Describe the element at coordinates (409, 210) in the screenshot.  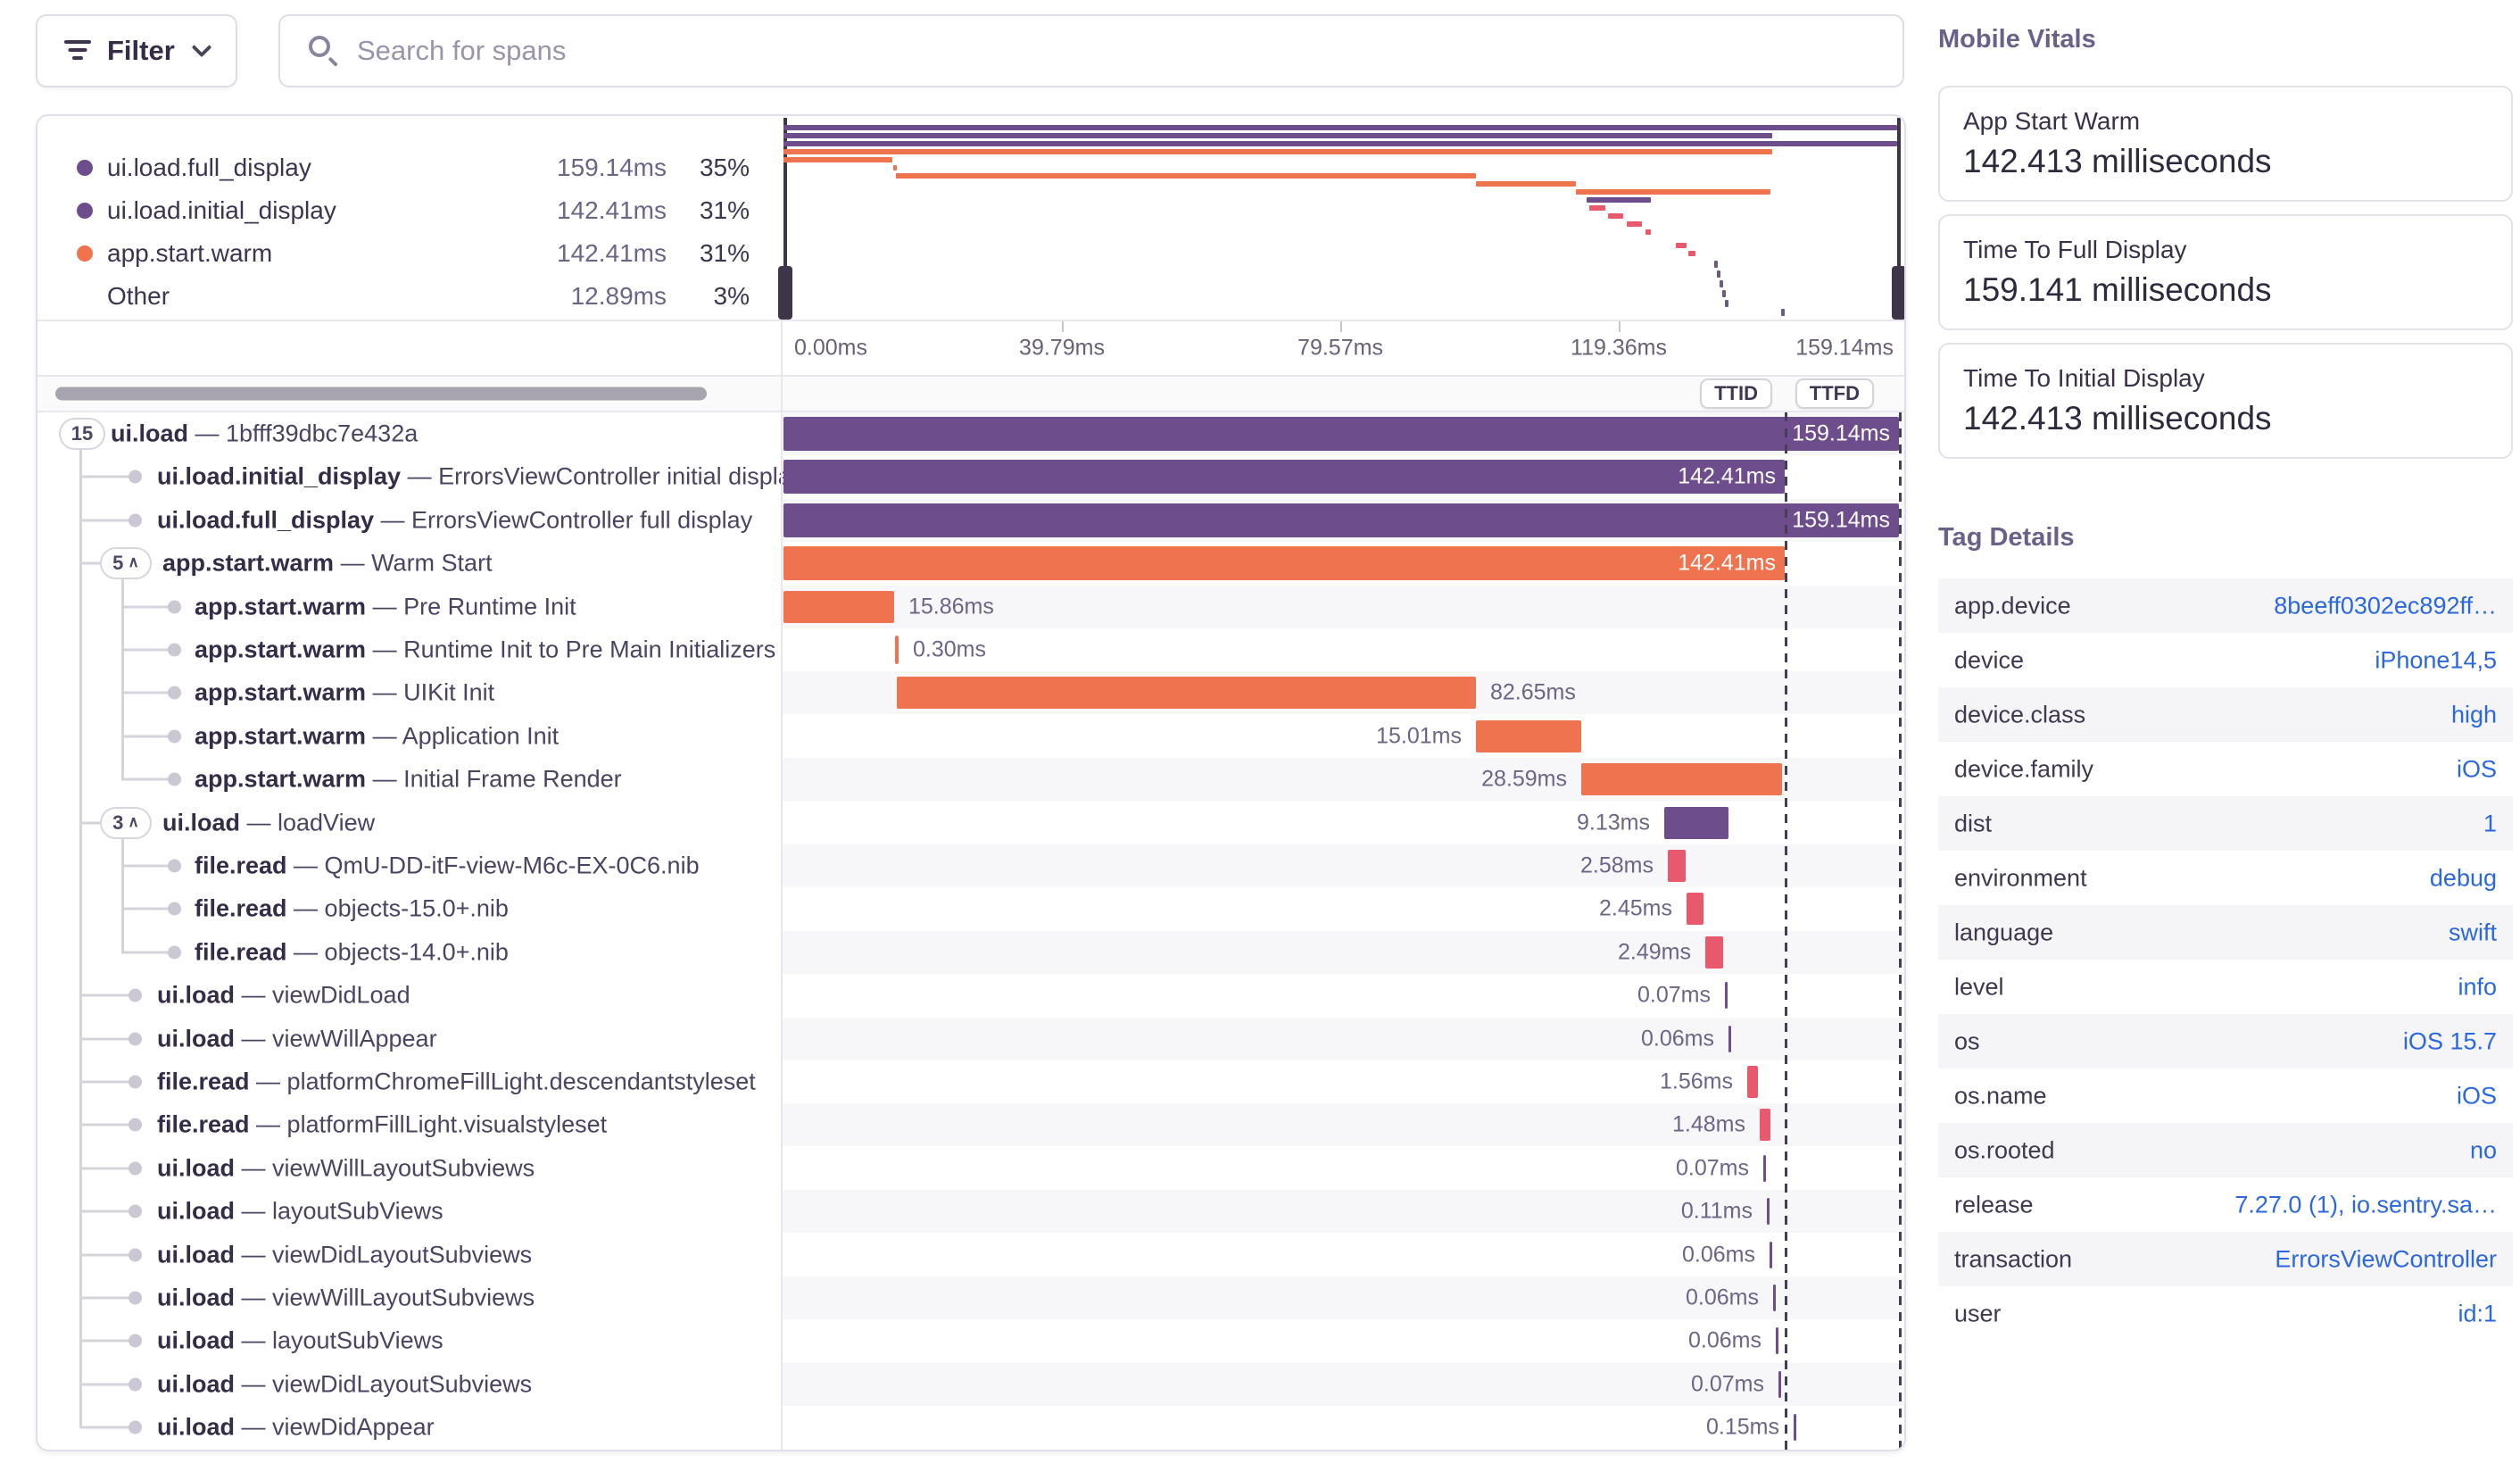
I see `legend-item: ui.load.initial_display 142.41ms 31%` at that location.